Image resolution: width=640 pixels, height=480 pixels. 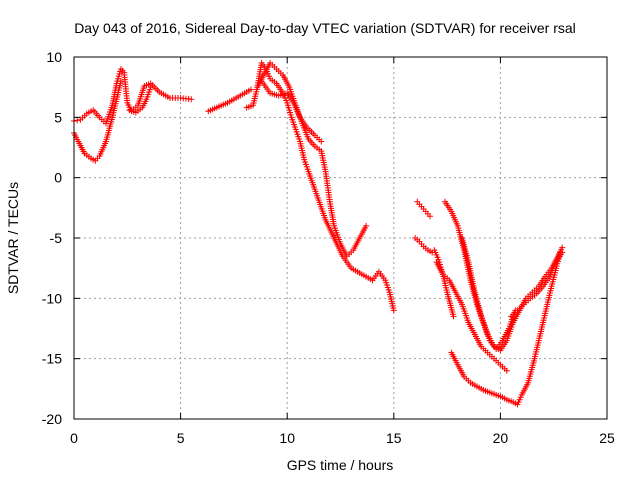 I want to click on x-tick-label: 5, so click(x=181, y=438).